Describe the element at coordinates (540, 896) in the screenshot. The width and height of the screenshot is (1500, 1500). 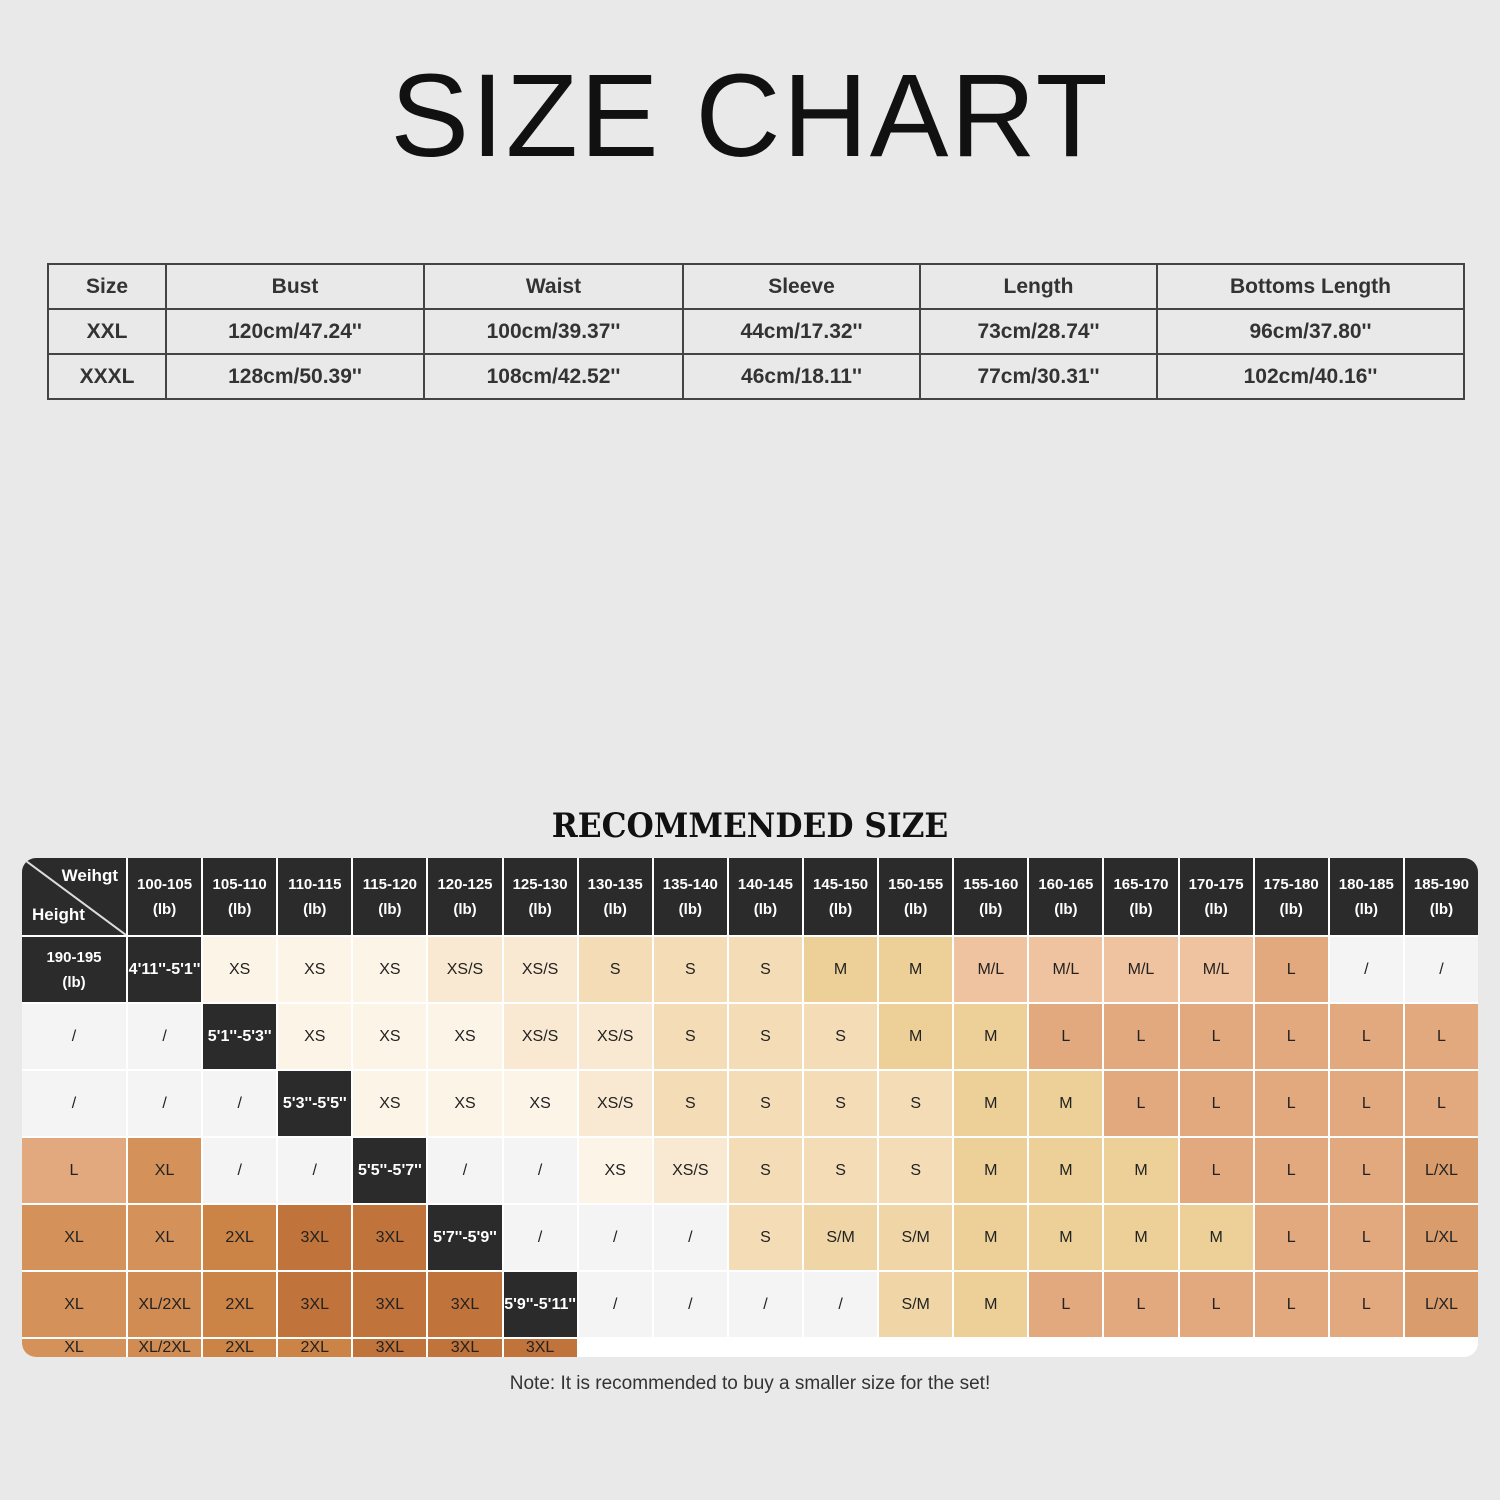
I see `weight-header: 125-130 (lb)` at that location.